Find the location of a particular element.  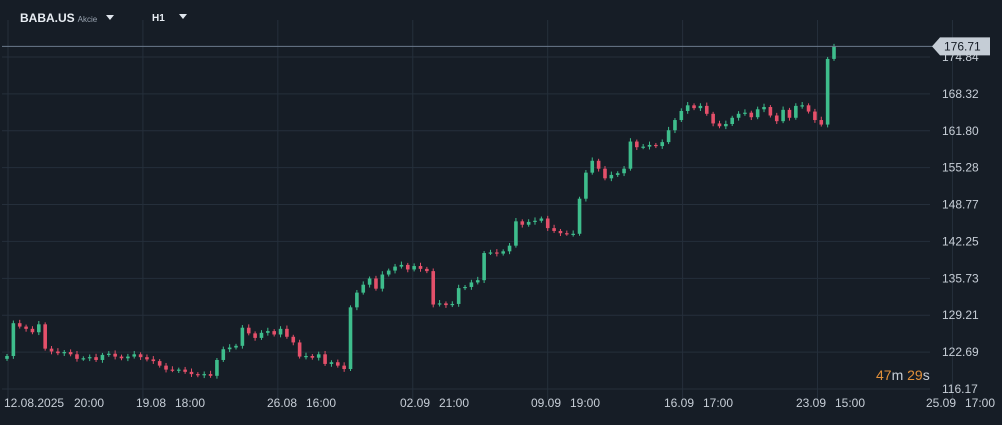

countdown-minutes-unit: m is located at coordinates (897, 375).